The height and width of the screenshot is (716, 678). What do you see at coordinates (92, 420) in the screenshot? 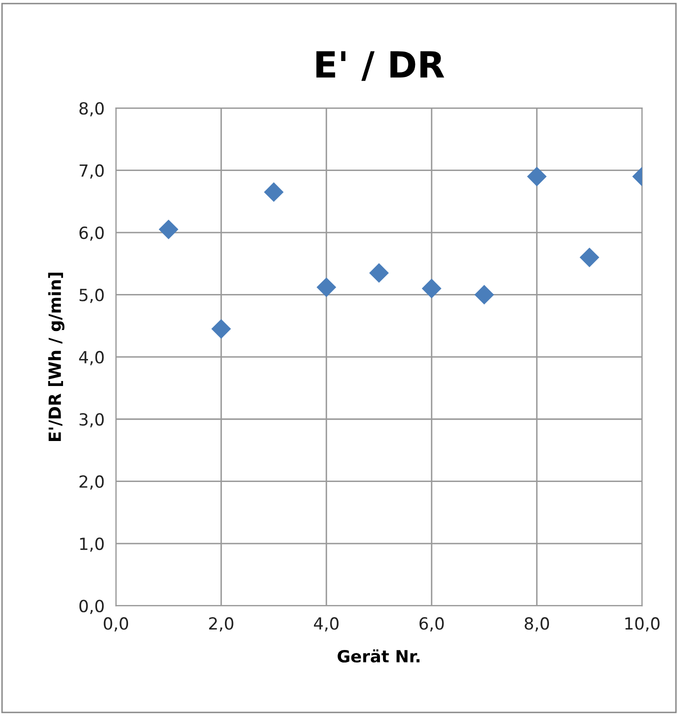
I see `y-tick-label: 3,0` at bounding box center [92, 420].